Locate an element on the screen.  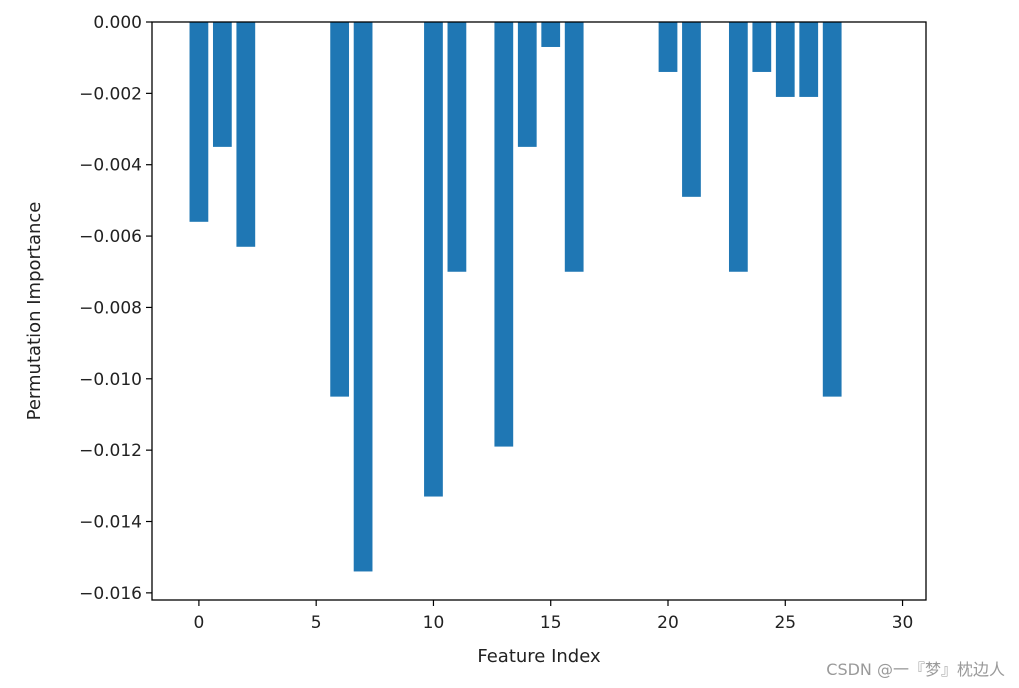
x-tick-label: 15 is located at coordinates (551, 623).